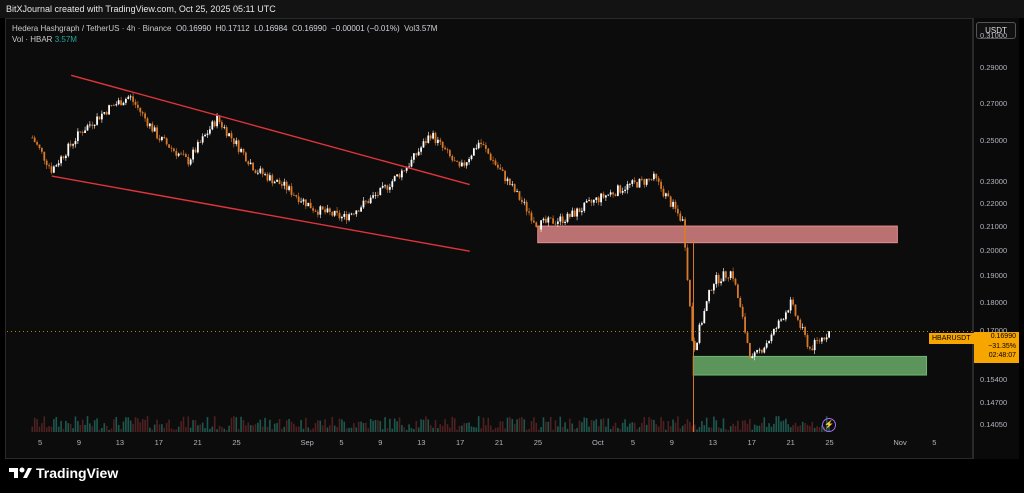 This screenshot has width=1024, height=493. Describe the element at coordinates (224, 39) in the screenshot. I see `legend-volume-row: Vol · HBAR 3.57M` at that location.